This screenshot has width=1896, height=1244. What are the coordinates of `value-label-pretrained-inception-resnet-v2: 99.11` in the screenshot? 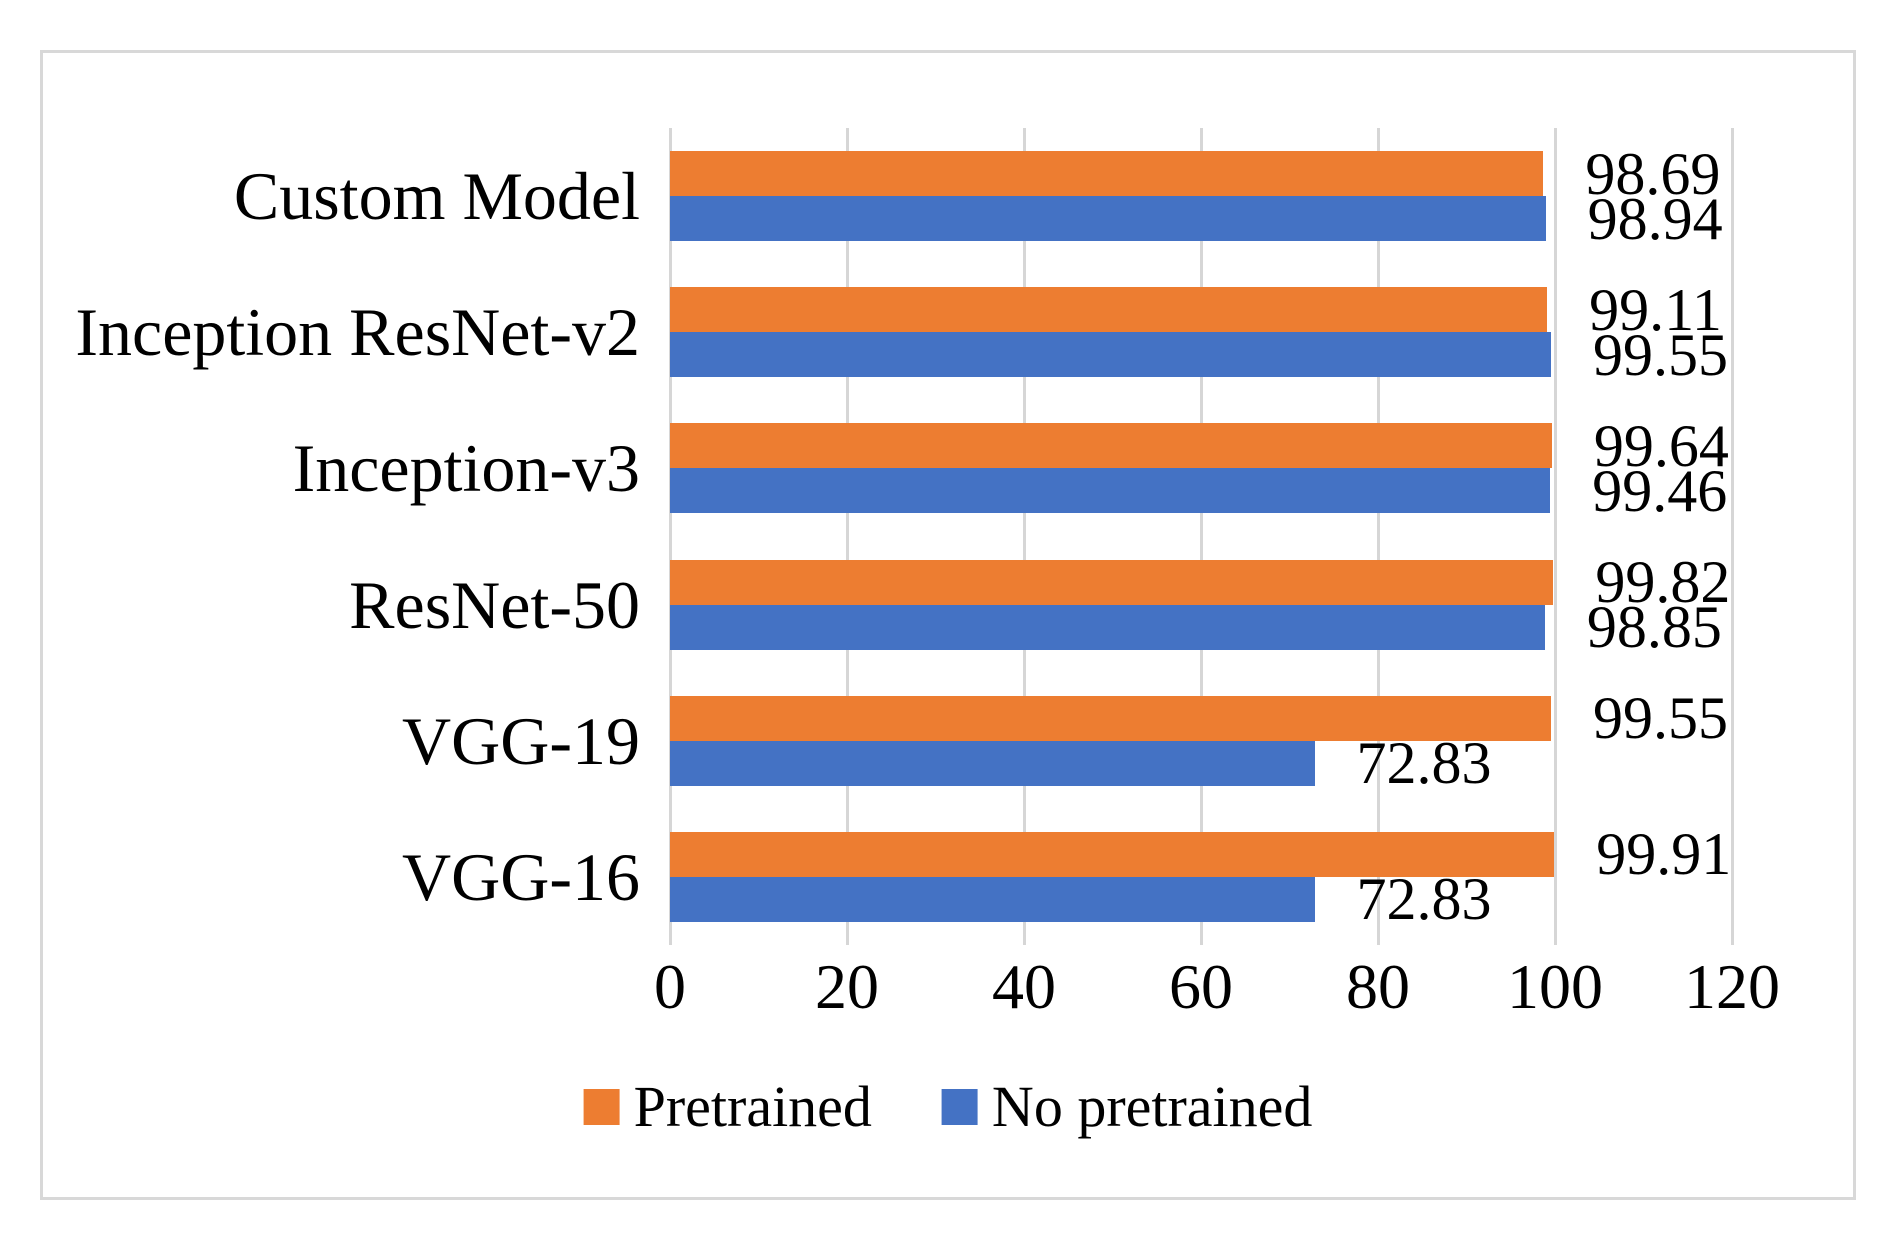 It's located at (1655, 309).